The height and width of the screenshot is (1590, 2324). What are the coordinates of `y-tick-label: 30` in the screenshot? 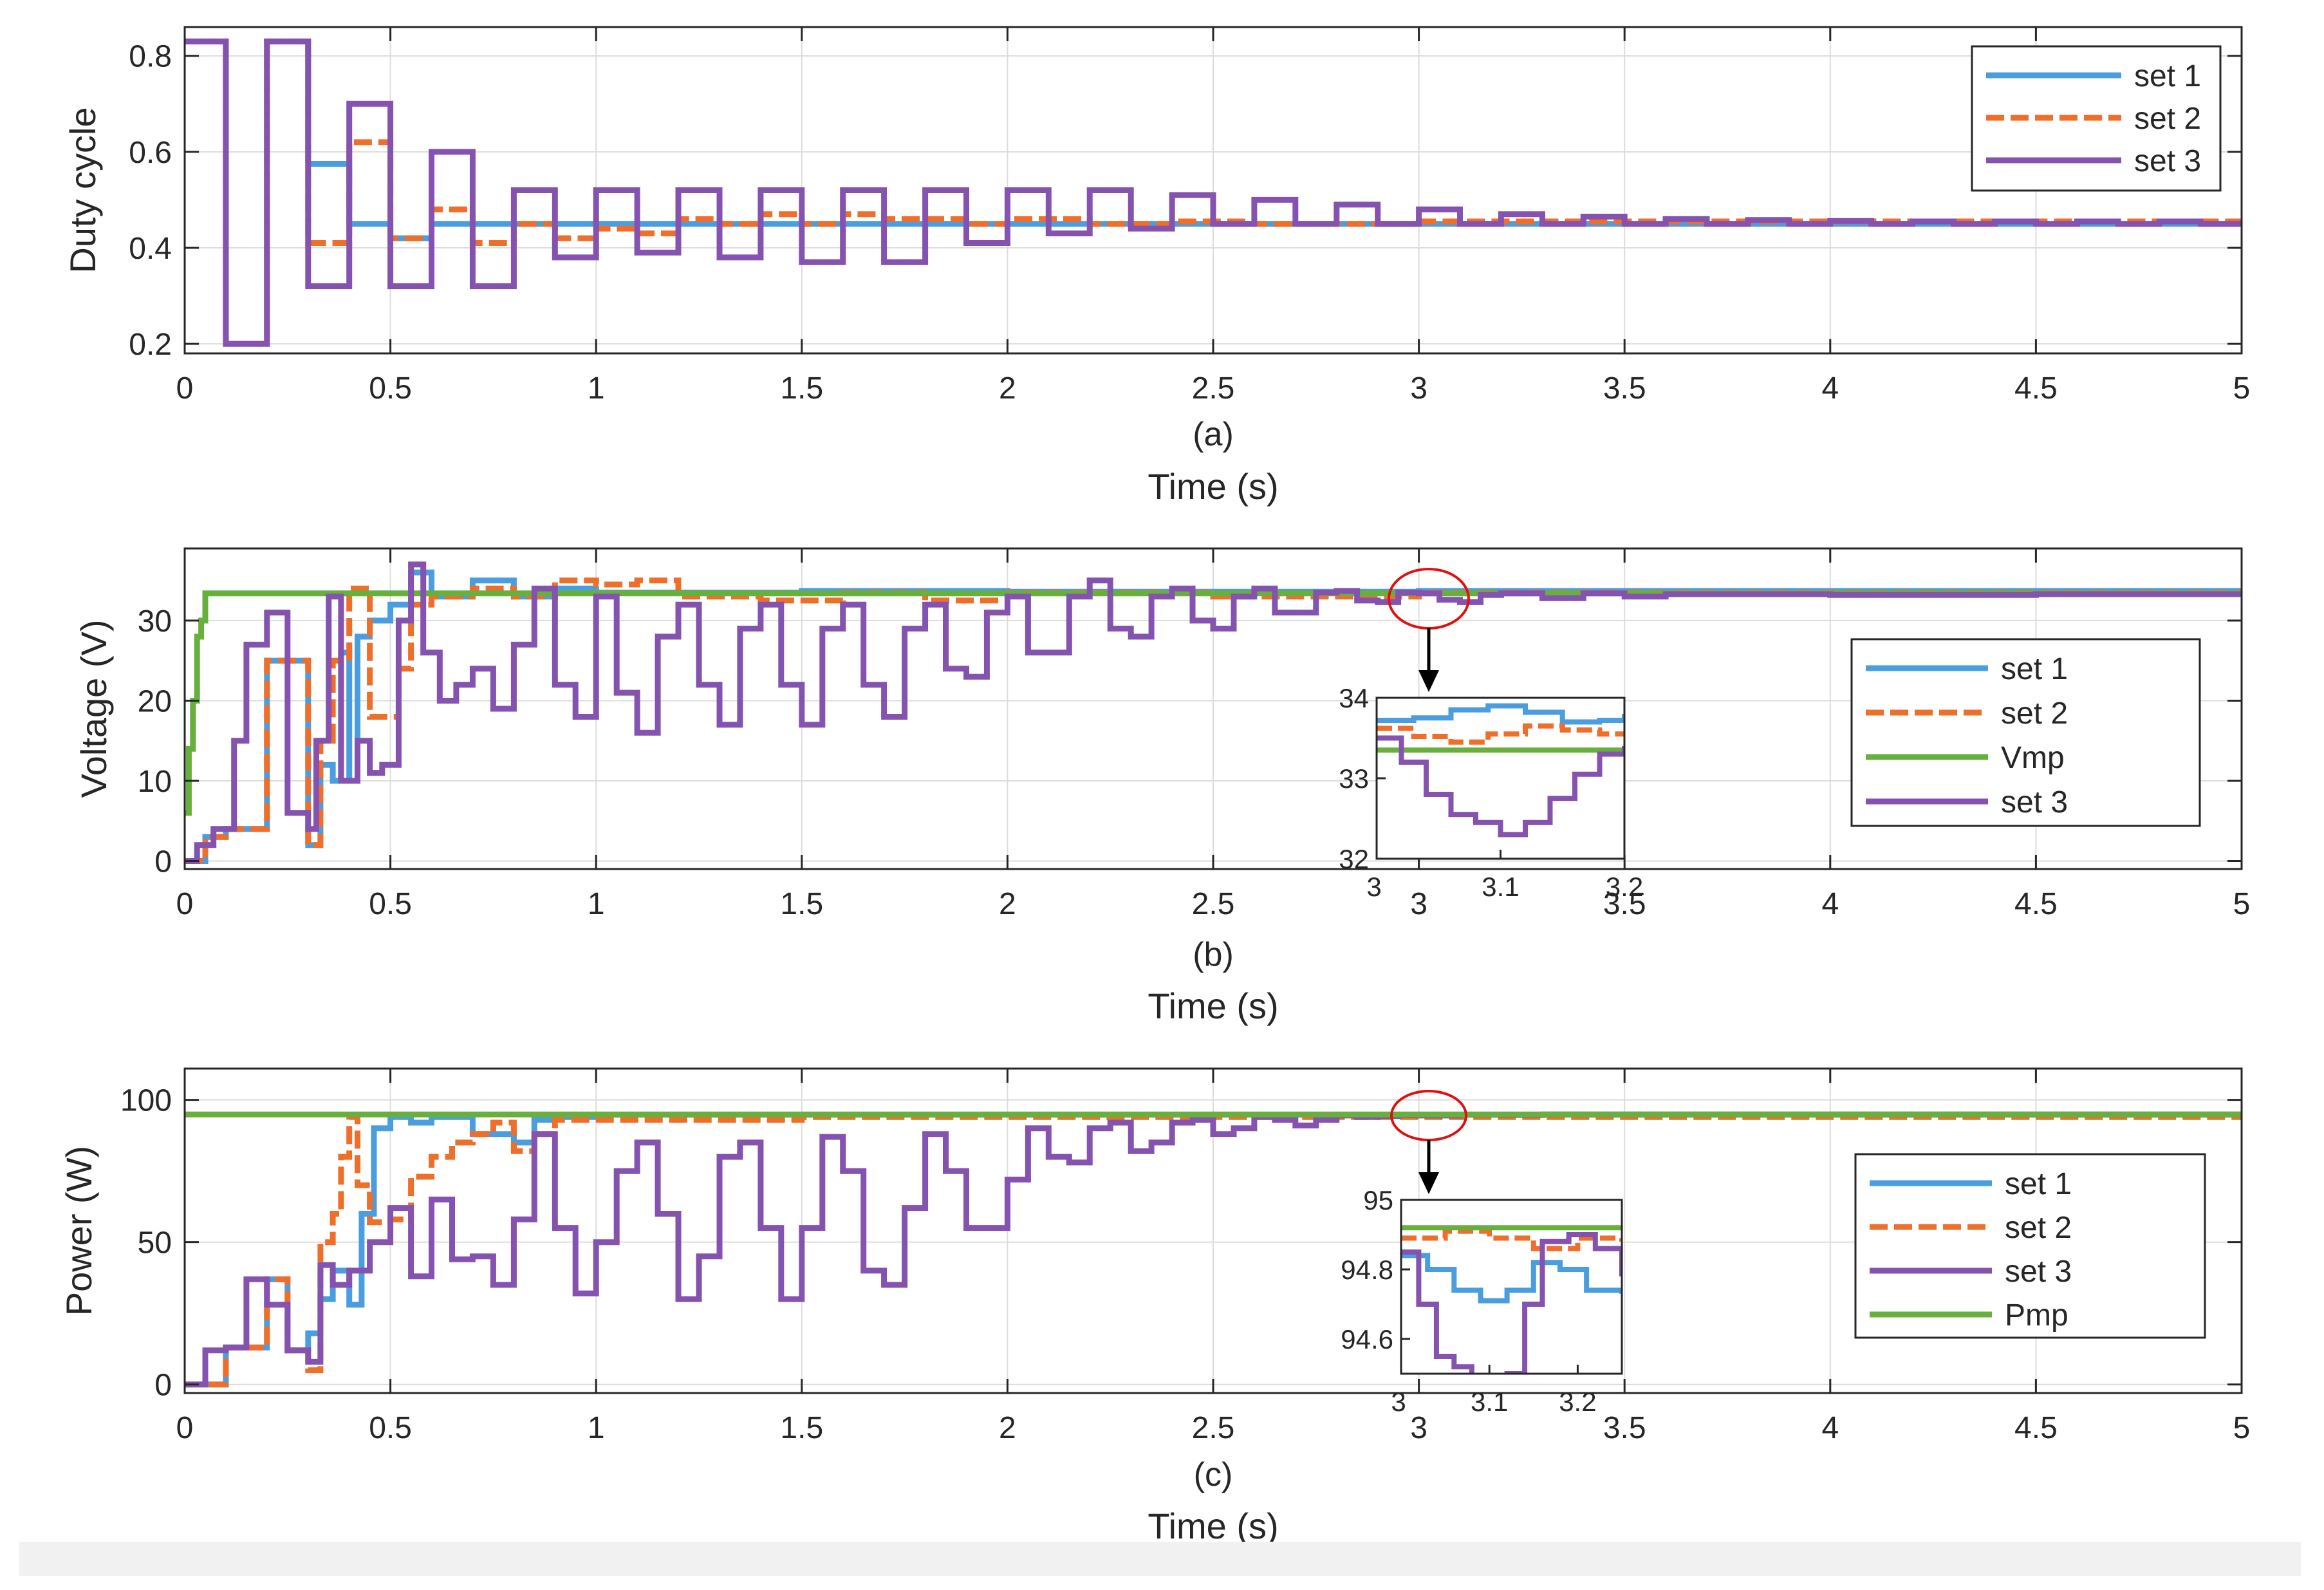 It's located at (155, 621).